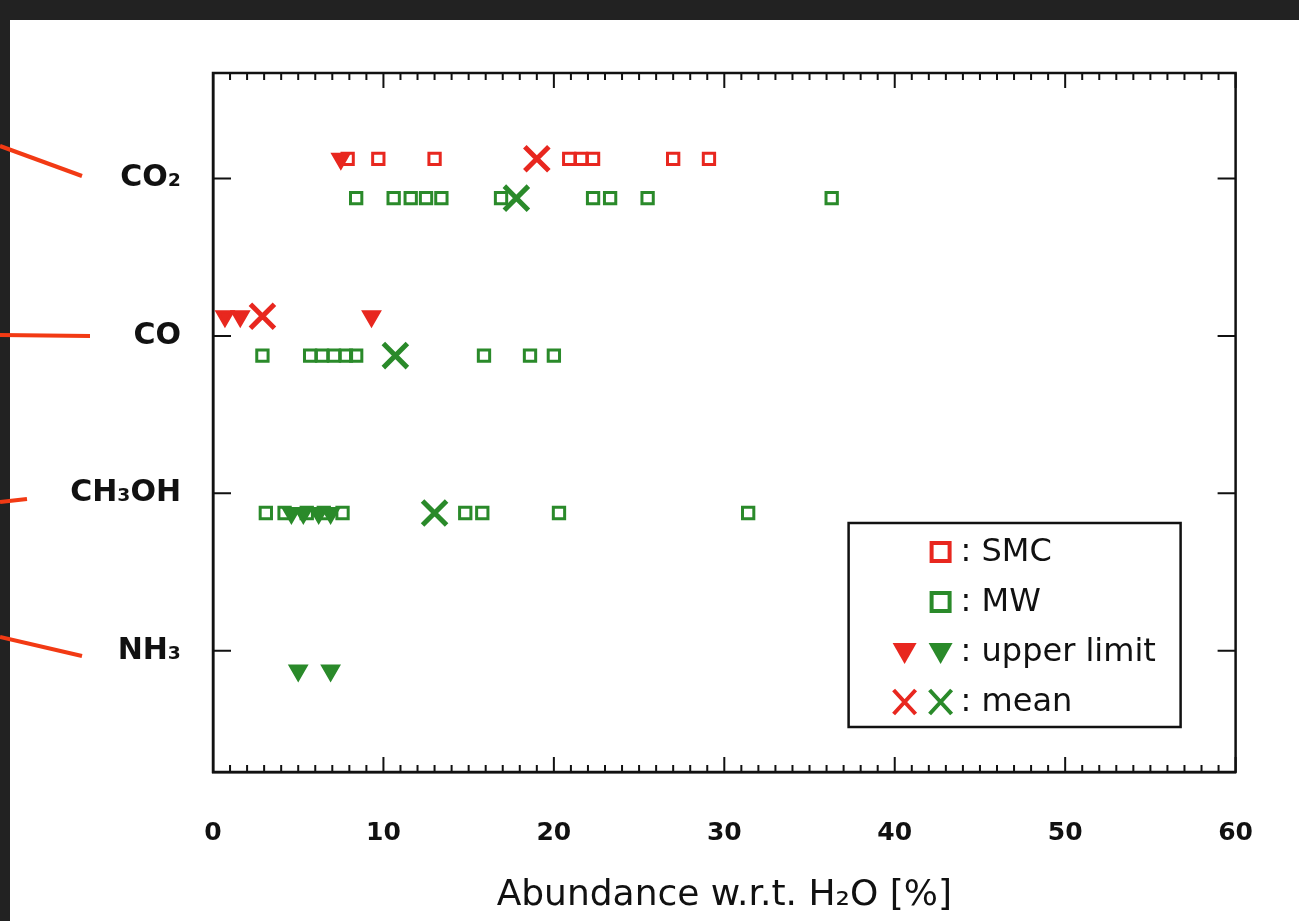 The height and width of the screenshot is (921, 1299). Describe the element at coordinates (125, 491) in the screenshot. I see `y-tick-label: CH₃OH` at that location.